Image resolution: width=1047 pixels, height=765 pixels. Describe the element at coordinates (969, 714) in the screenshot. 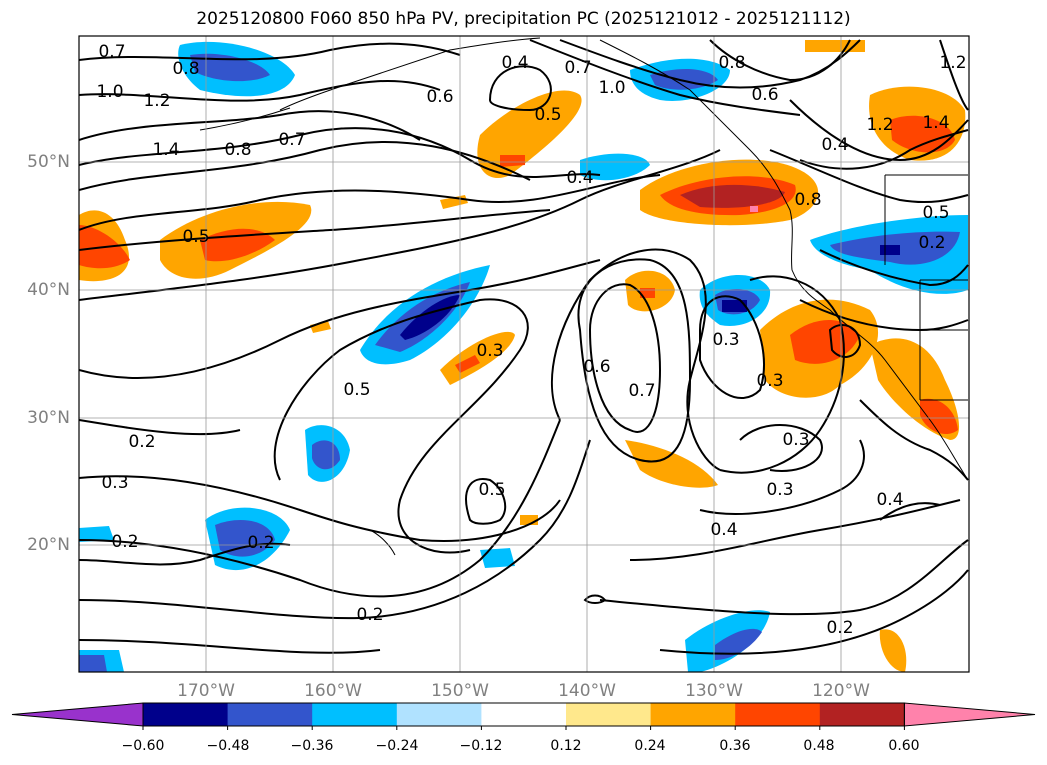

I see `colorbar-arrow-high` at that location.